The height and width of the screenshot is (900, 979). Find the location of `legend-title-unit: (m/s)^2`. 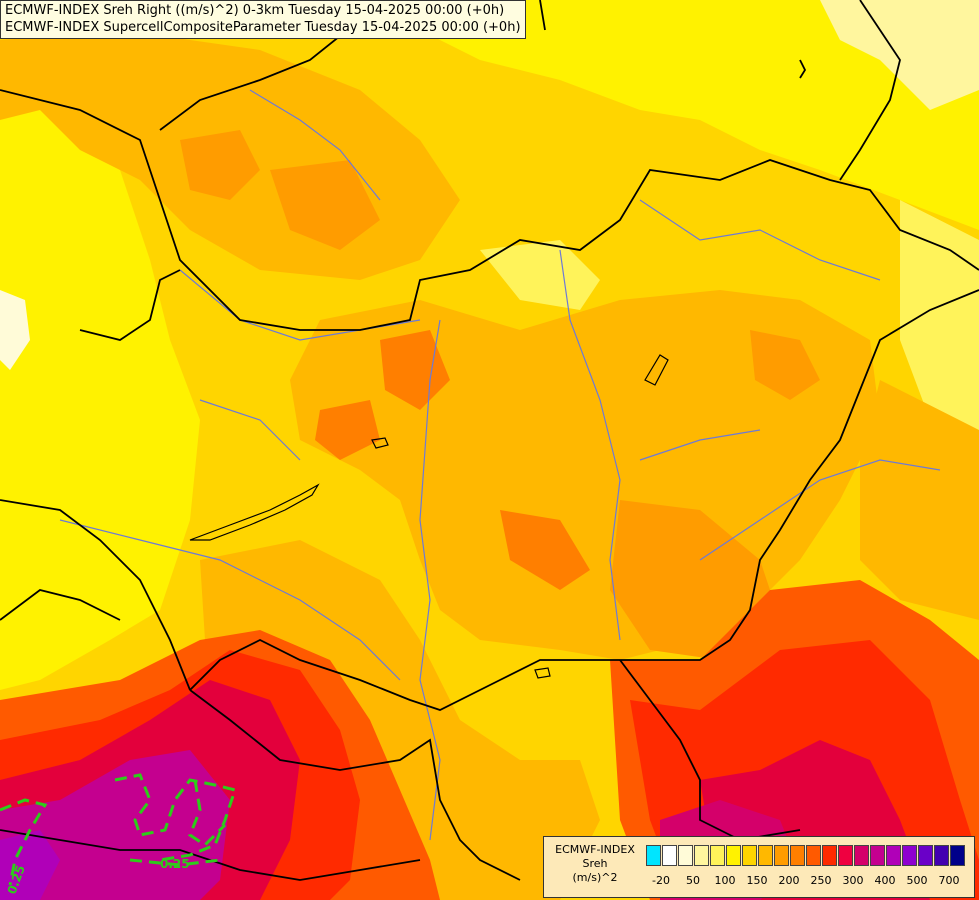

legend-title-unit: (m/s)^2 is located at coordinates (595, 877).